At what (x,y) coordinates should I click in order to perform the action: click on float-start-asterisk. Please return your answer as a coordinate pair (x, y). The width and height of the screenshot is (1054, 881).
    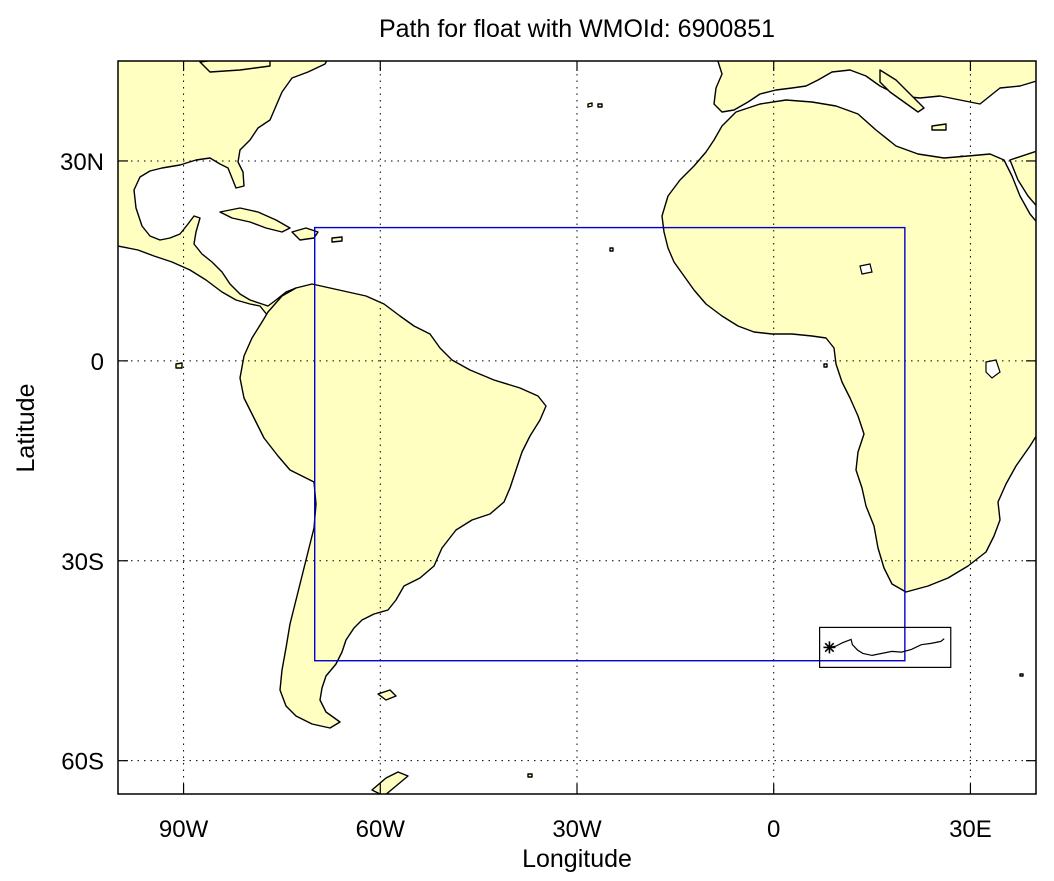
    Looking at the image, I should click on (829, 647).